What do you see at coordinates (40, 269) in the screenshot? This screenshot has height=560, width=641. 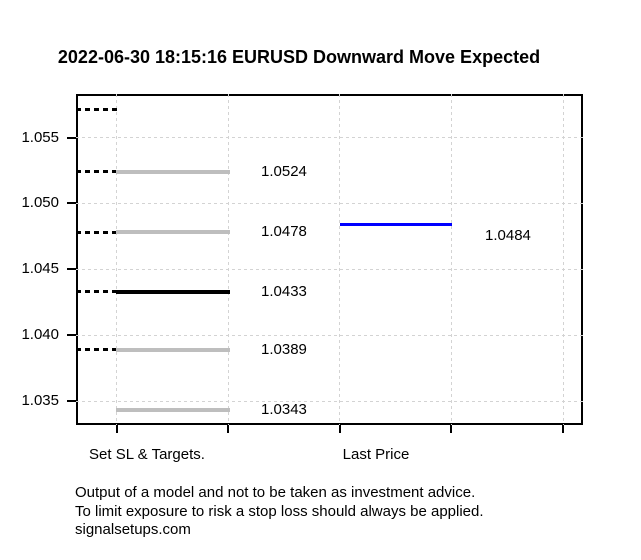 I see `y-axis-tick-label: 1.045` at bounding box center [40, 269].